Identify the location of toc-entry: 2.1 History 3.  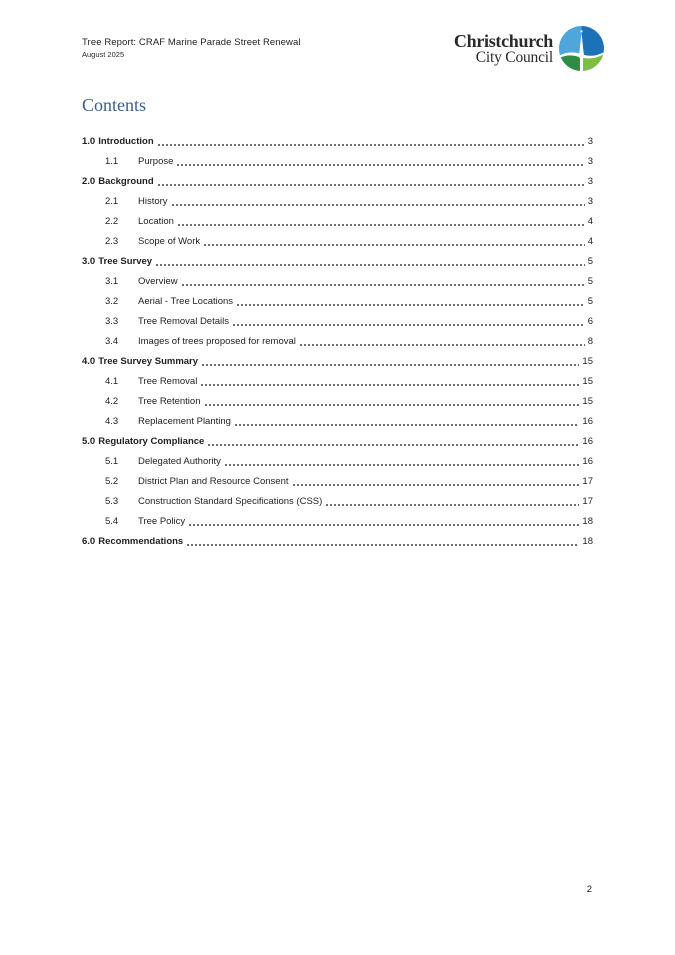
(337, 201).